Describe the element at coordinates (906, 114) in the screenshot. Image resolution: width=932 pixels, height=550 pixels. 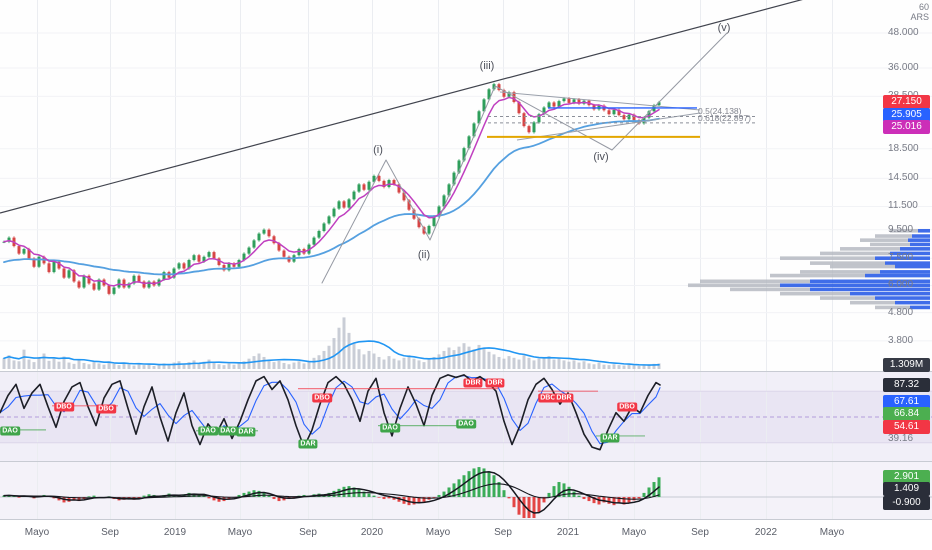
I see `ma-slow-value-badge: 25.905` at that location.